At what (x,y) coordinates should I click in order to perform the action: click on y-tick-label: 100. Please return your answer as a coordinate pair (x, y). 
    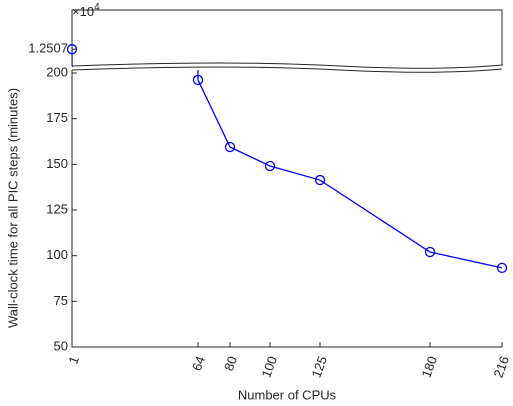
    Looking at the image, I should click on (57, 254).